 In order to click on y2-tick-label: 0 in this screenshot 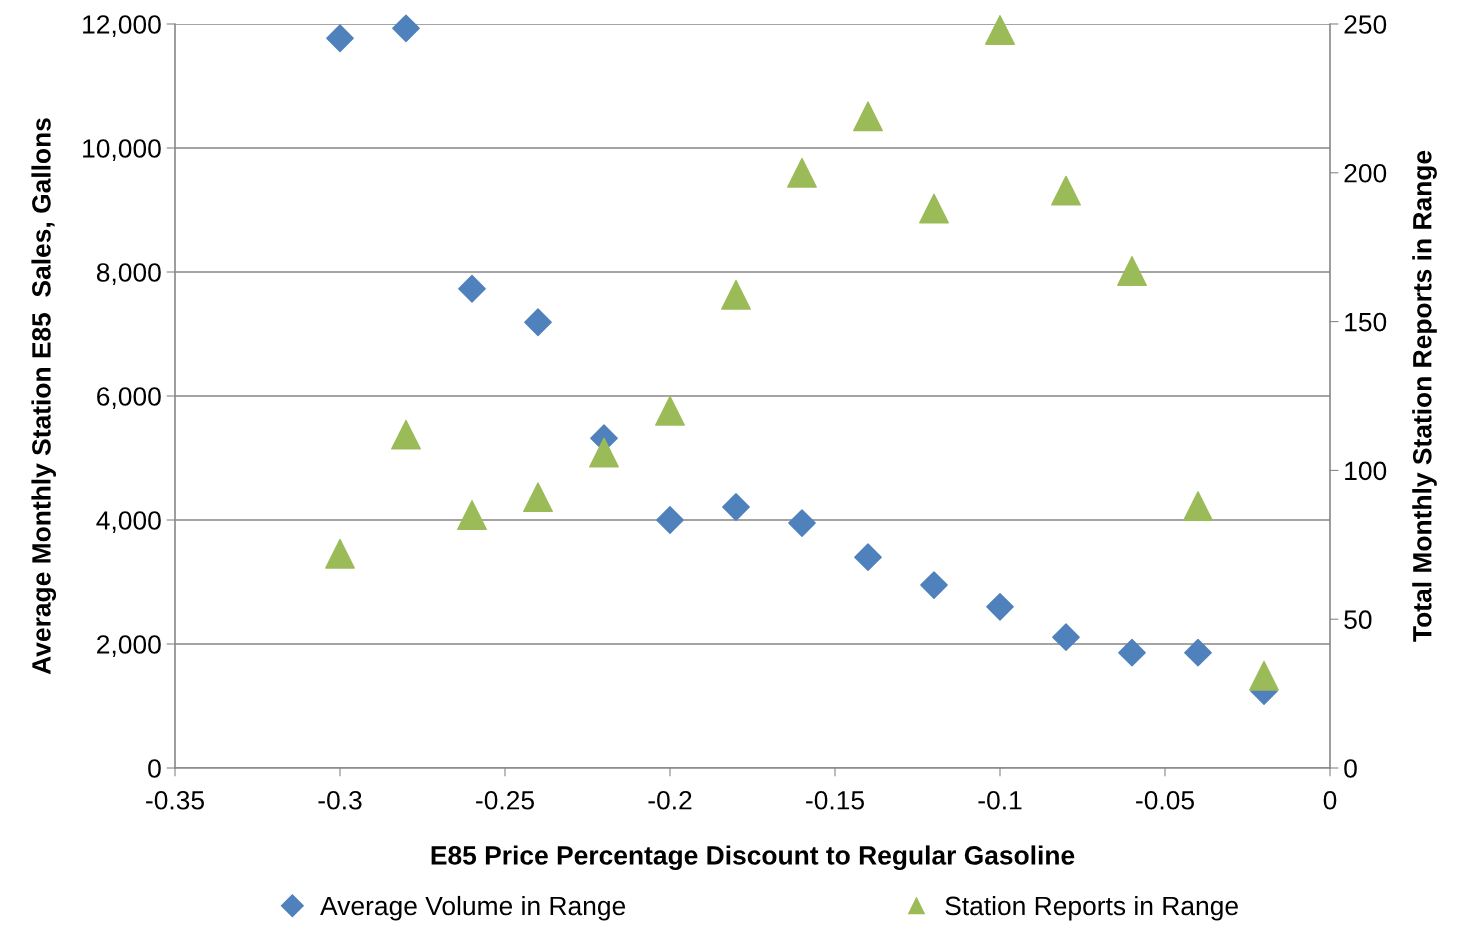, I will do `click(1350, 768)`.